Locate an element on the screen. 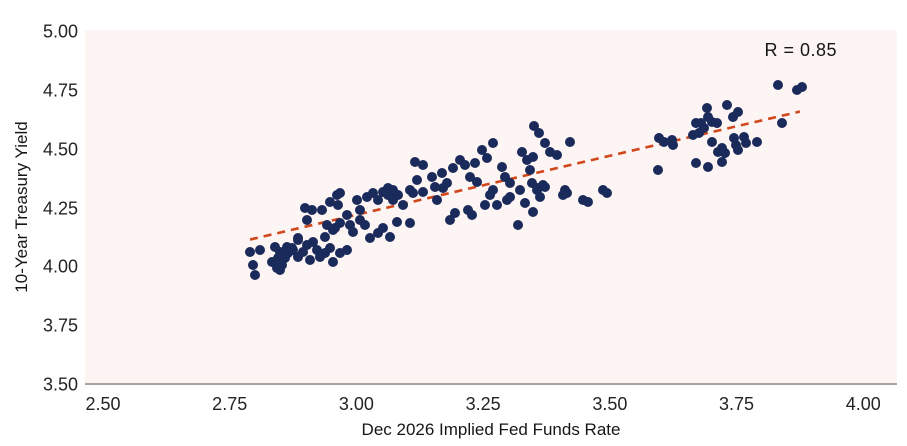 Image resolution: width=907 pixels, height=446 pixels. y-tick-label: 4.75 is located at coordinates (60, 90).